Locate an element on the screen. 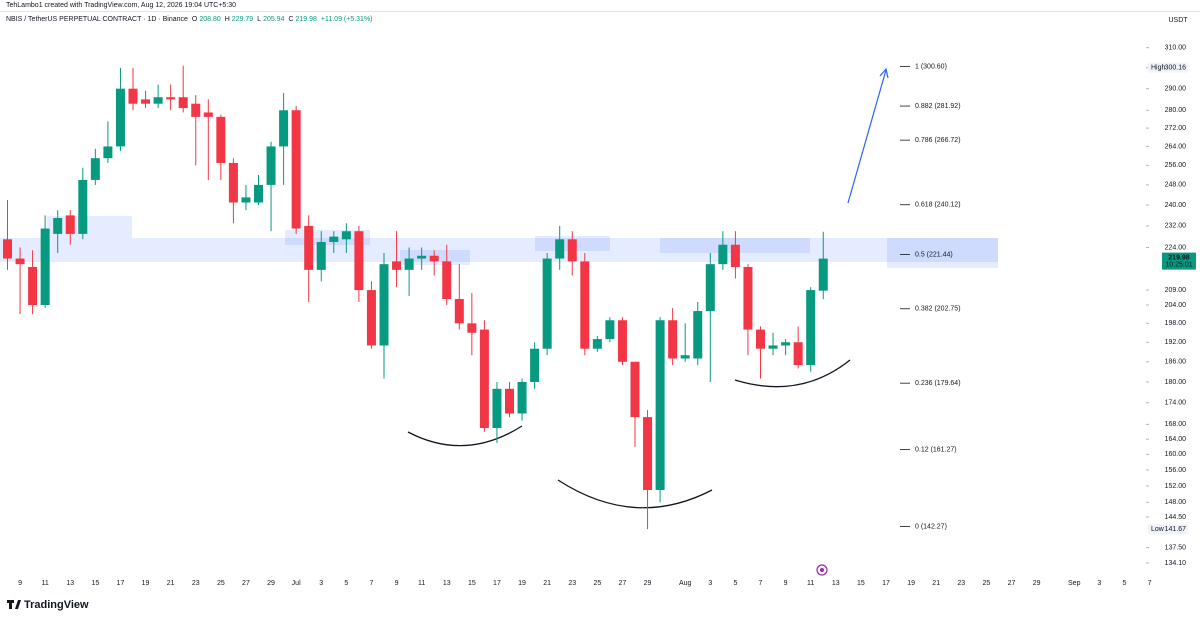 The width and height of the screenshot is (1200, 619). y-tick-label: 160.00 is located at coordinates (1176, 454).